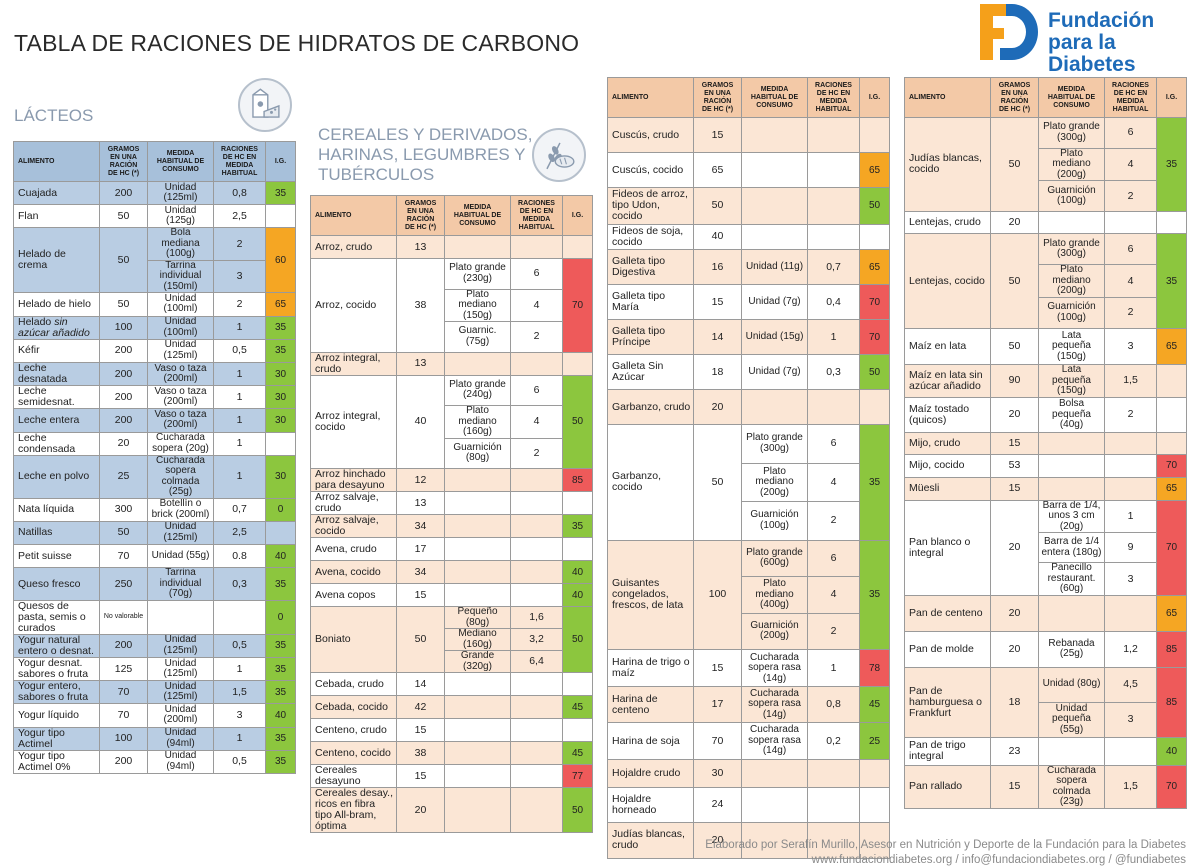 Image resolution: width=1200 pixels, height=868 pixels. Describe the element at coordinates (650, 302) in the screenshot. I see `food-name: Galleta tipo María` at that location.